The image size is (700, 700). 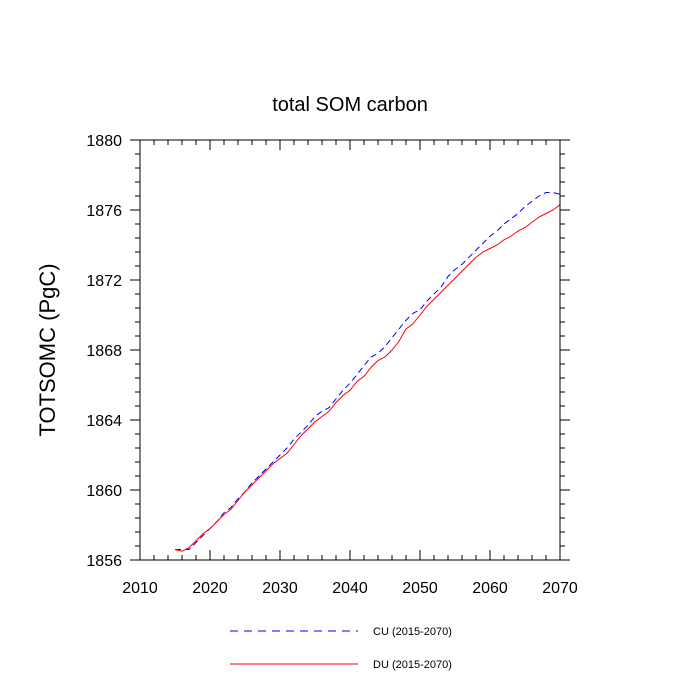 I want to click on y-tick-label: 1864, so click(x=104, y=421).